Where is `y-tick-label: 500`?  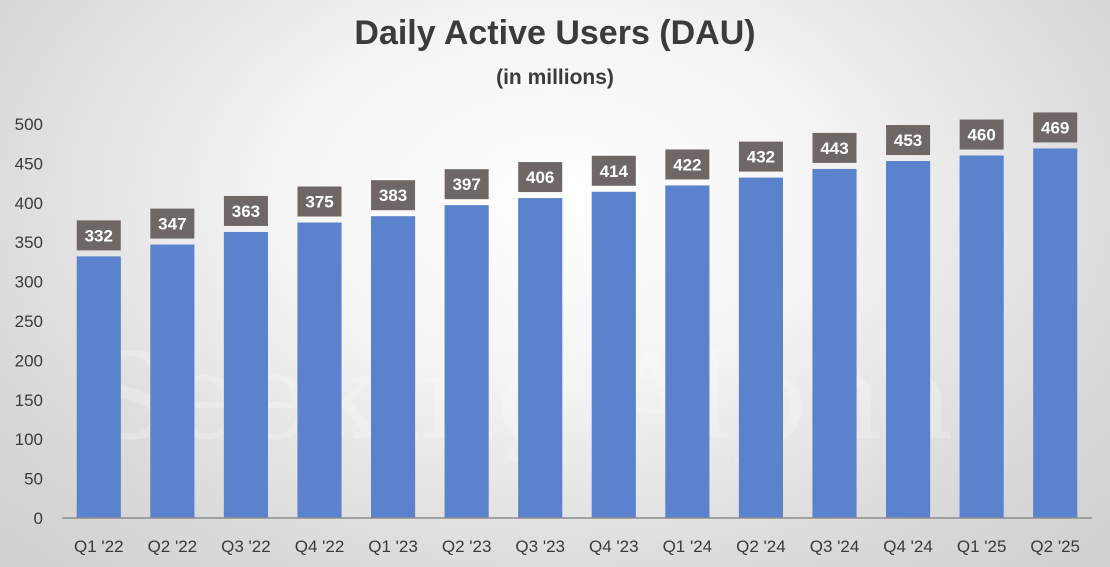 y-tick-label: 500 is located at coordinates (29, 124).